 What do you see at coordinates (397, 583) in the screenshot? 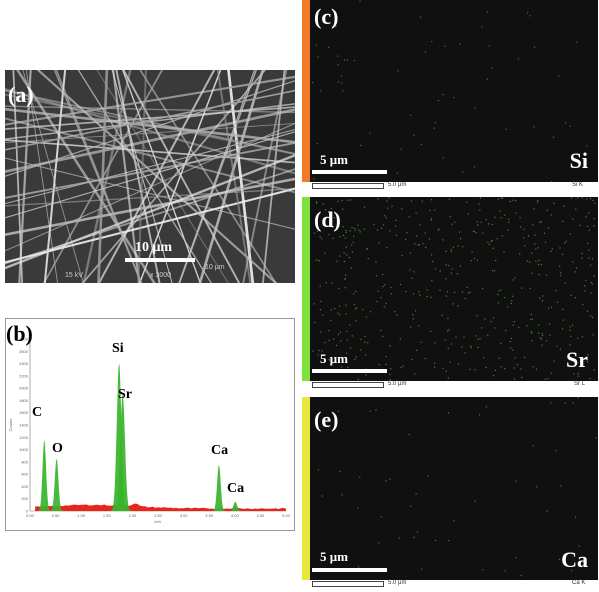
I see `ca-caption-scale: 5.0 μm` at bounding box center [397, 583].